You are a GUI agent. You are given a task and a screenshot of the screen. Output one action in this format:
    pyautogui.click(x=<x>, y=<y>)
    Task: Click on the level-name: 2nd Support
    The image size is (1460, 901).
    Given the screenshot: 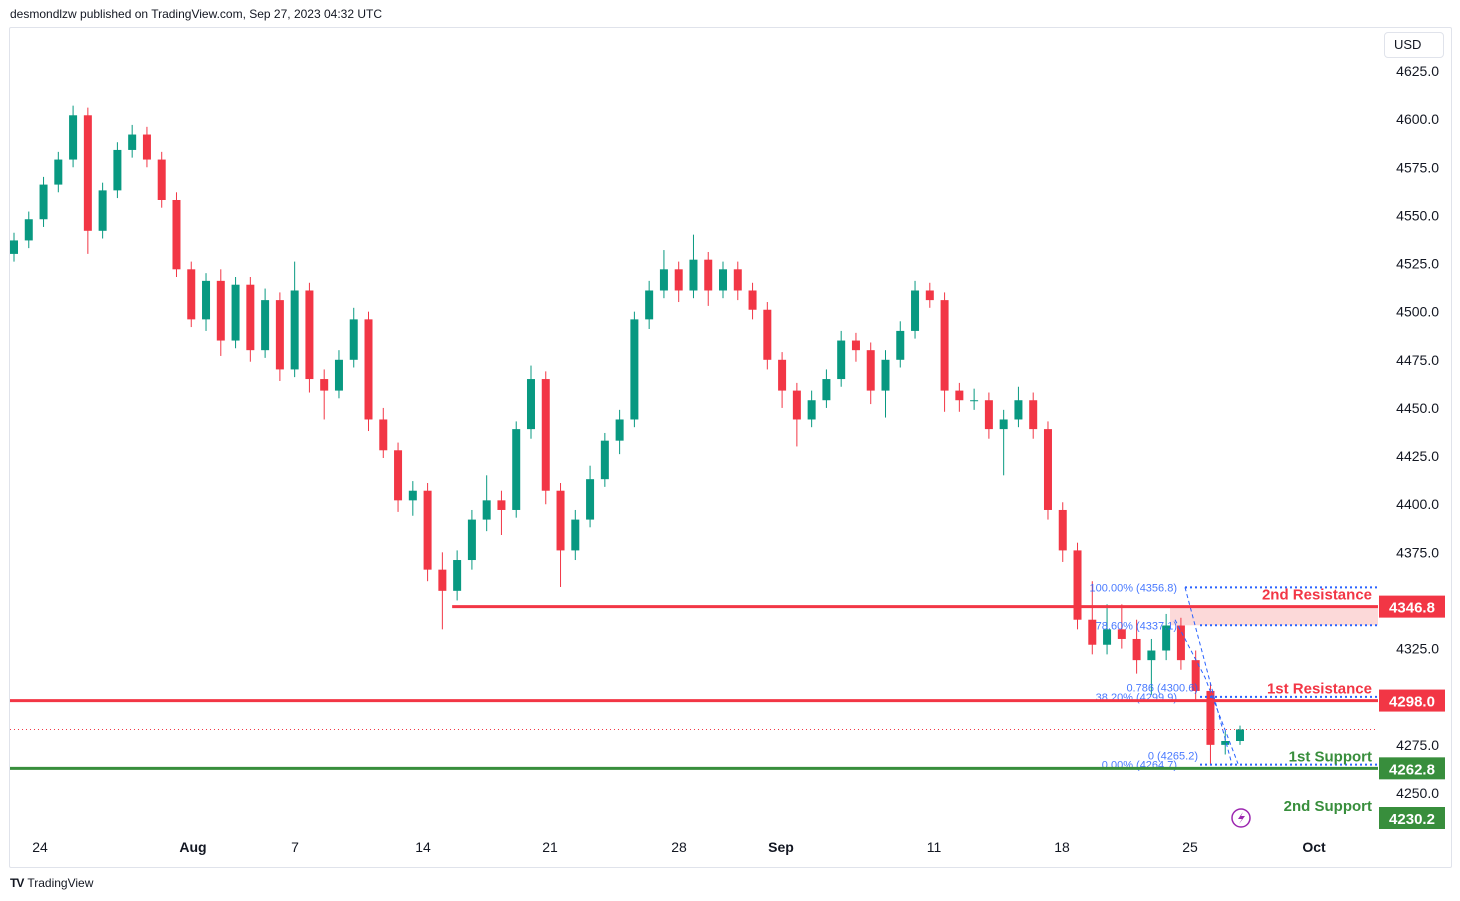 What is the action you would take?
    pyautogui.click(x=1328, y=806)
    